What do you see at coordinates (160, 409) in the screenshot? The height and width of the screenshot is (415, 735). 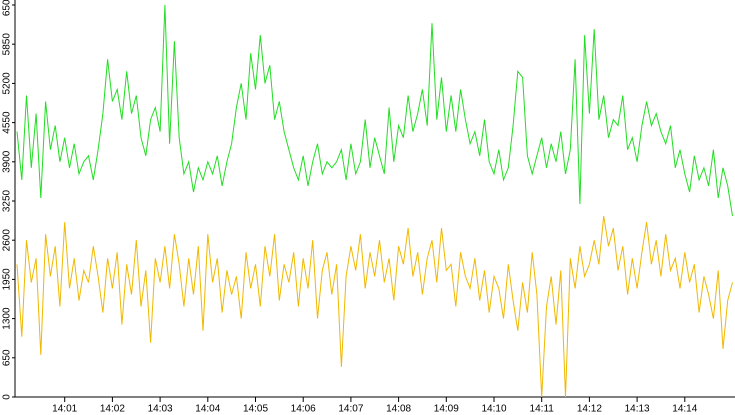 I see `x-tick-label: 14:03` at bounding box center [160, 409].